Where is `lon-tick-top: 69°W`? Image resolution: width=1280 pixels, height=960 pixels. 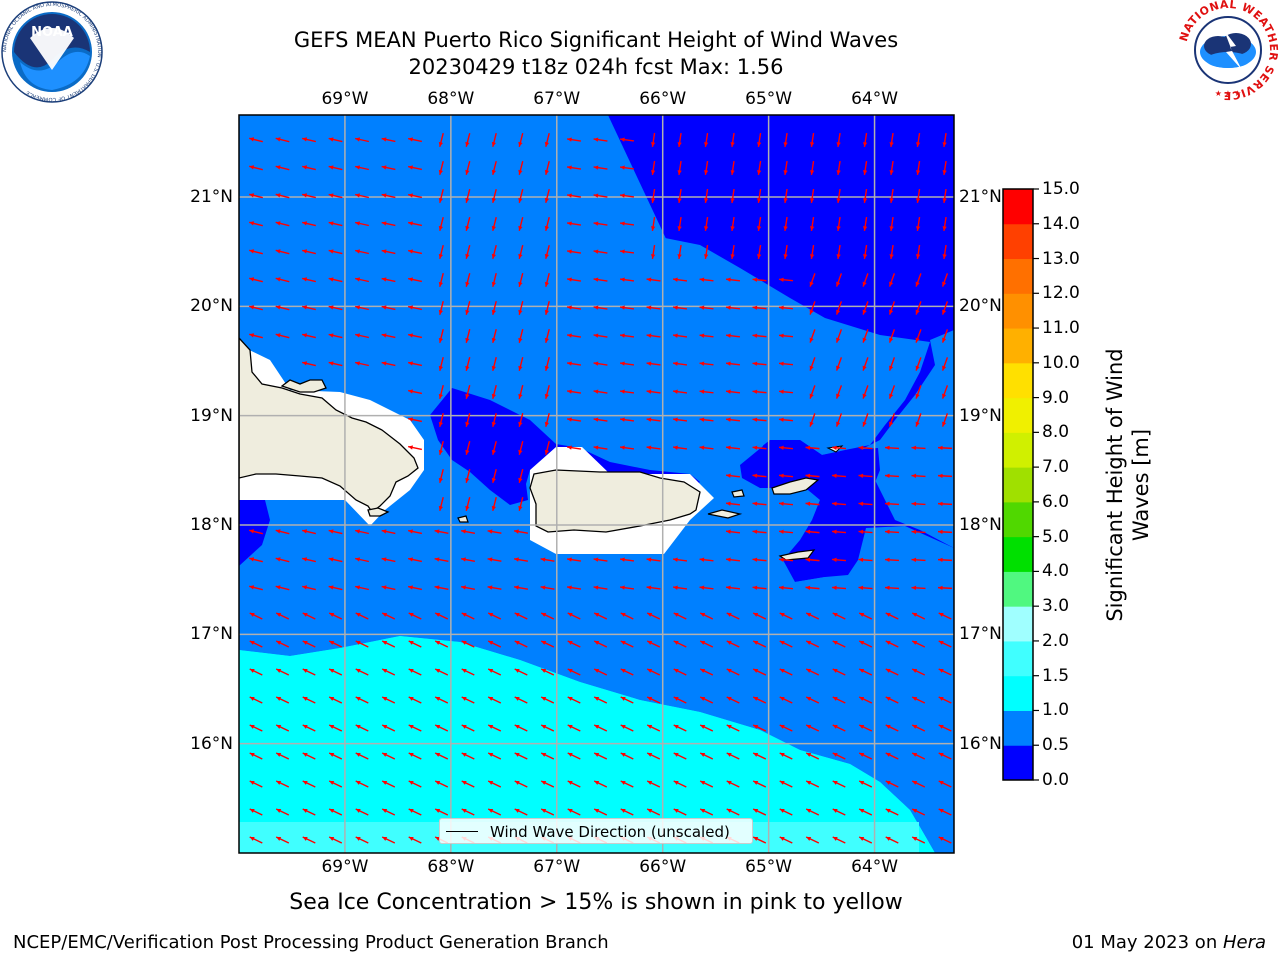
lon-tick-top: 69°W is located at coordinates (345, 99).